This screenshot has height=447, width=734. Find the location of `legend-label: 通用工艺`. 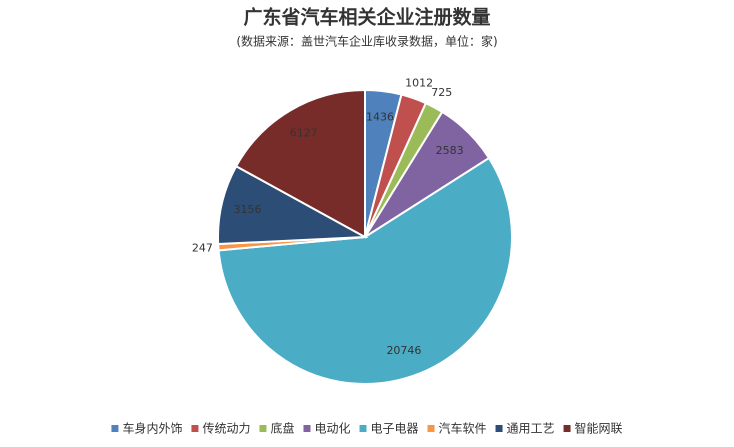

legend-label: 通用工艺 is located at coordinates (531, 429).